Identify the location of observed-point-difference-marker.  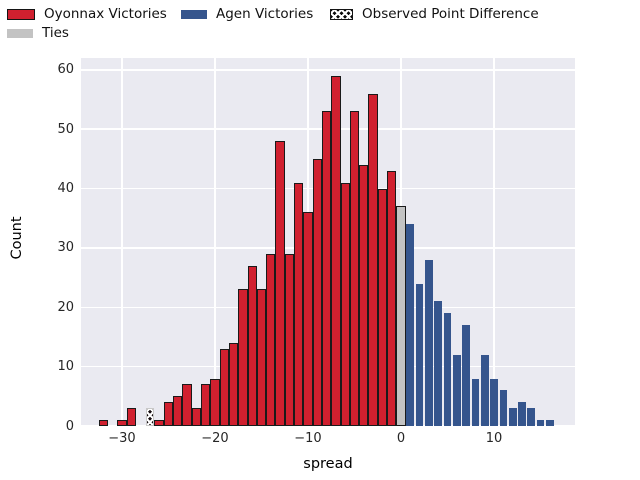
(149, 417).